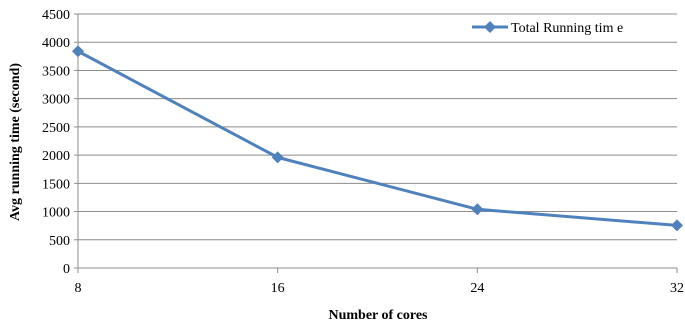 This screenshot has width=685, height=331. What do you see at coordinates (380, 288) in the screenshot?
I see `x-tick-labels: 8 16 24 32` at bounding box center [380, 288].